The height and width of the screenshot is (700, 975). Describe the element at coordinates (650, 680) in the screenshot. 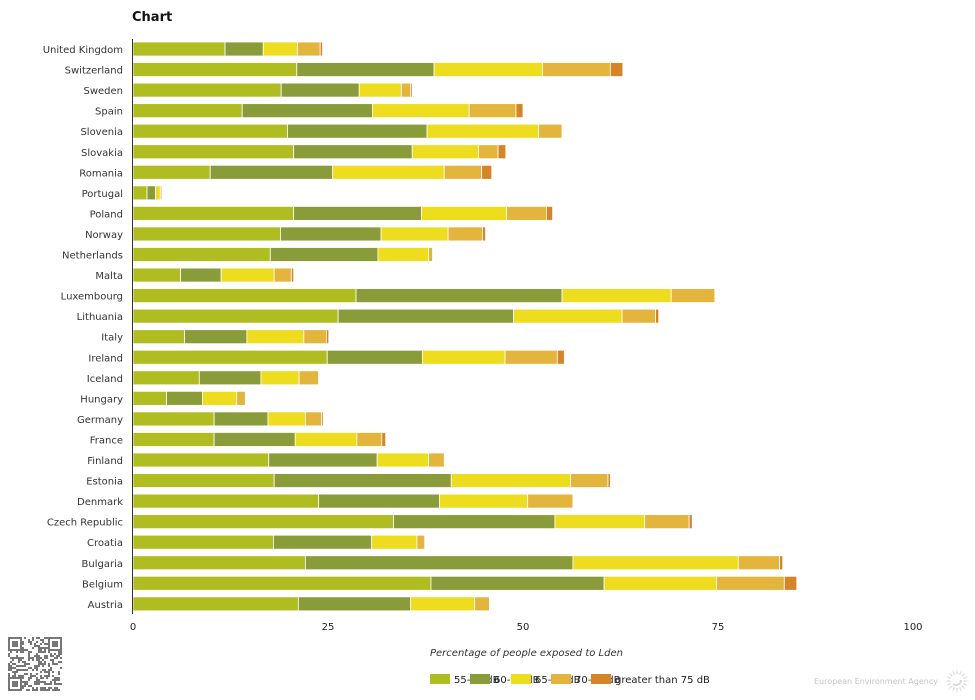

I see `legend-item: greater than 75 dB` at that location.